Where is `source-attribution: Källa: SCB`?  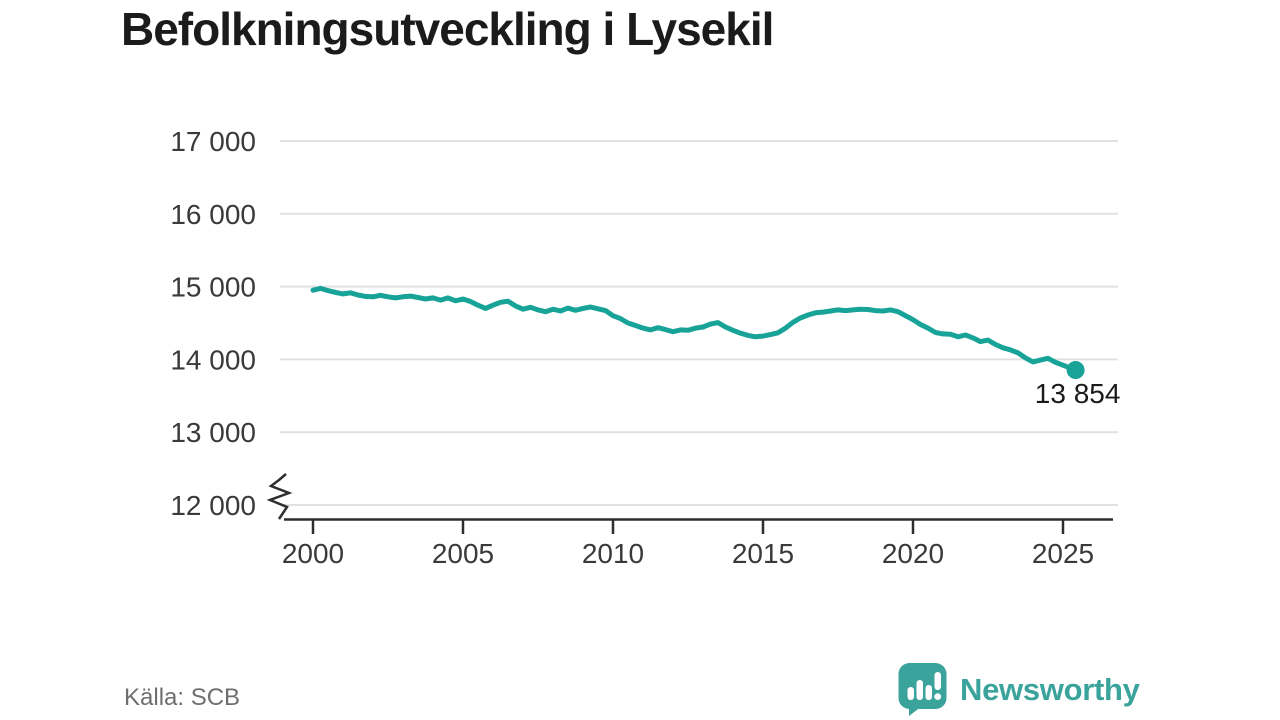 source-attribution: Källa: SCB is located at coordinates (182, 697).